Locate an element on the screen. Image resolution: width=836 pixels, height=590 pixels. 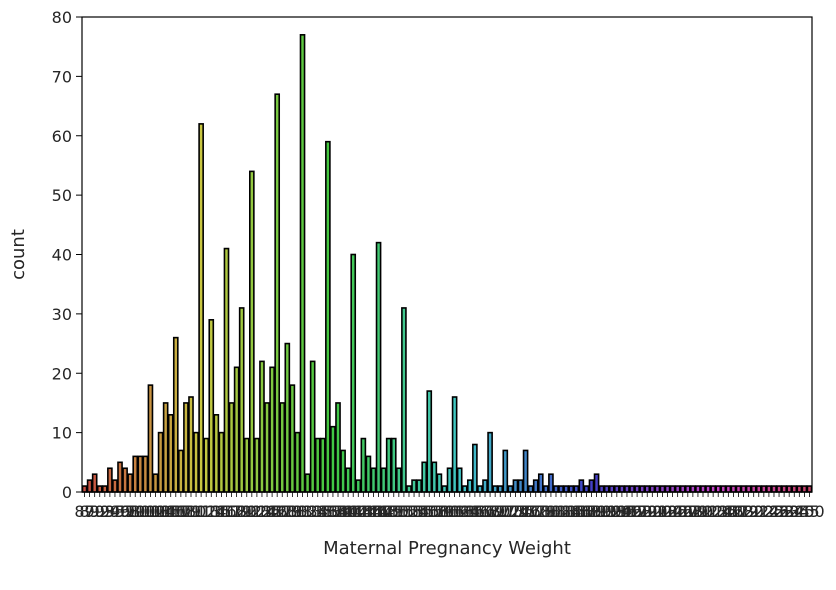
x-tick-label: 164 is located at coordinates (464, 511).